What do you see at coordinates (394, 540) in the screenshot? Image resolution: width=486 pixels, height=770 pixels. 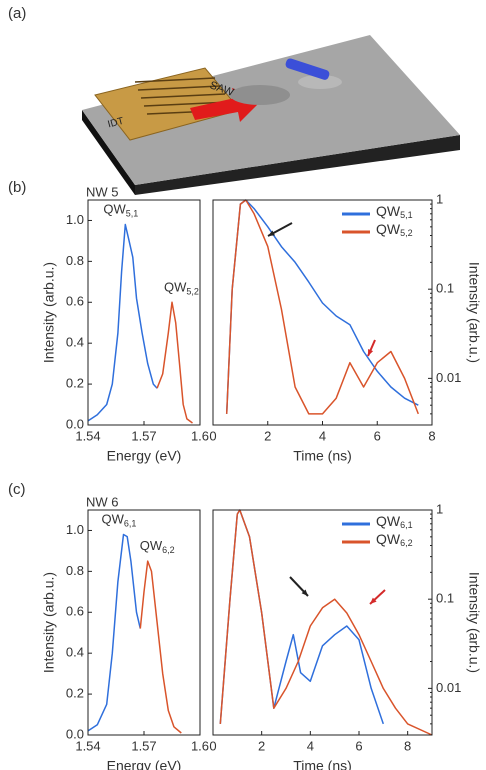 I see `legend-label: QW6,2` at bounding box center [394, 540].